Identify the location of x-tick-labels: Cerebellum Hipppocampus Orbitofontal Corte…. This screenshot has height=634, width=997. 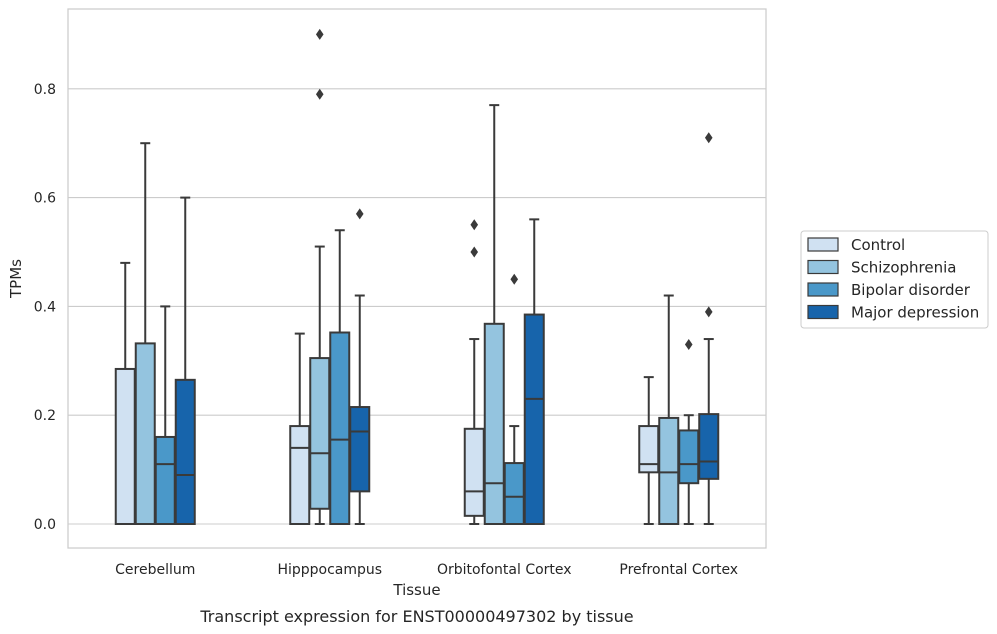
(426, 570).